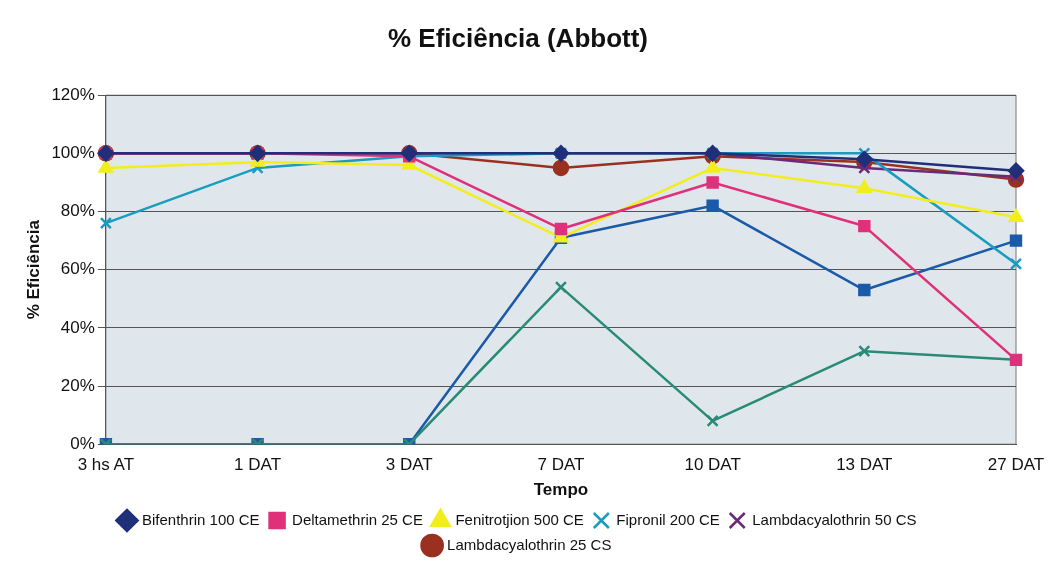  I want to click on legend-label: Deltamethrin 25 CE, so click(357, 519).